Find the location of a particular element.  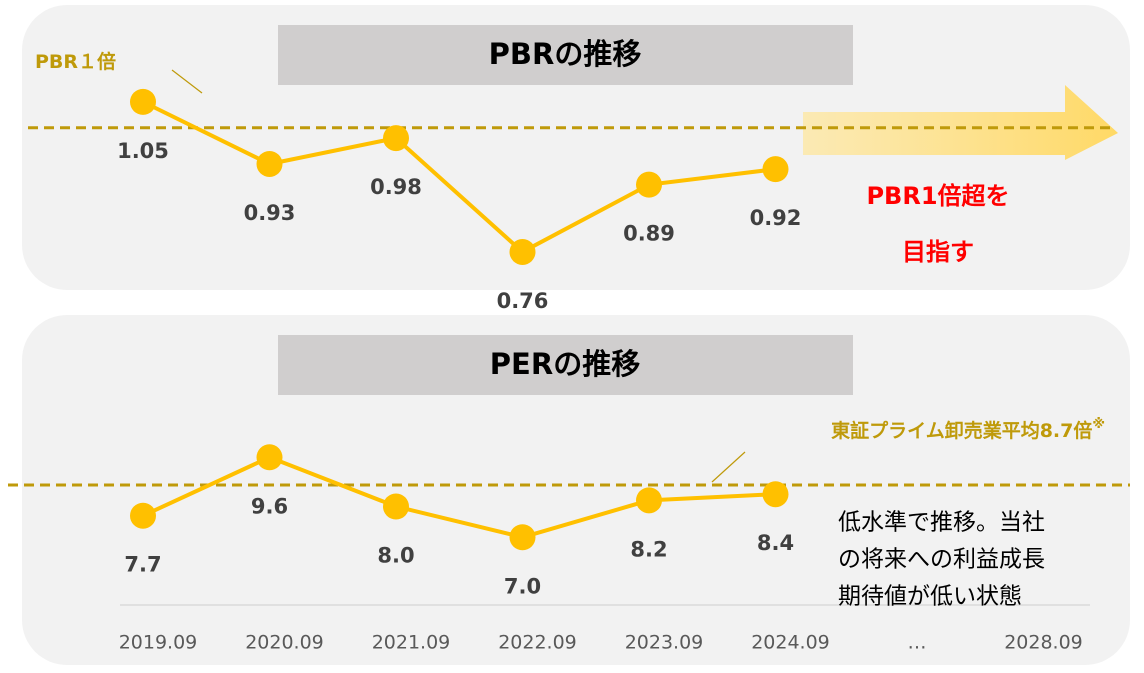

annotation: 目指す is located at coordinates (938, 252).